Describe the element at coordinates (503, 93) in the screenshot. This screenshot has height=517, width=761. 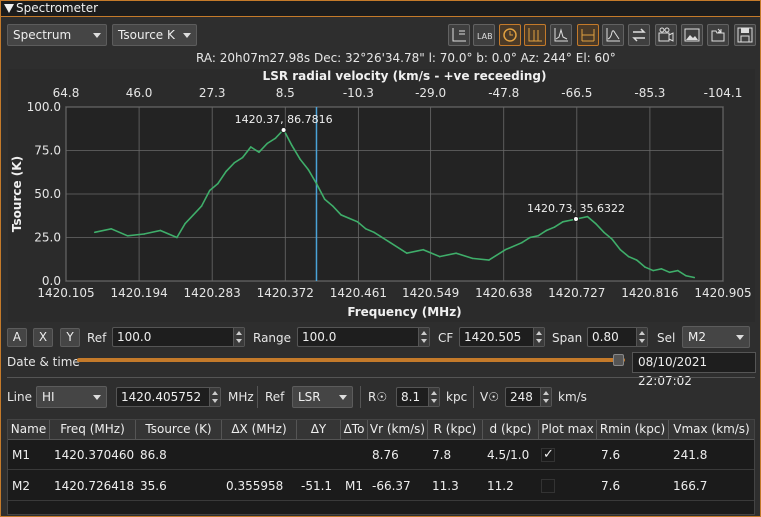
I see `top-tick-label: -47.8` at that location.